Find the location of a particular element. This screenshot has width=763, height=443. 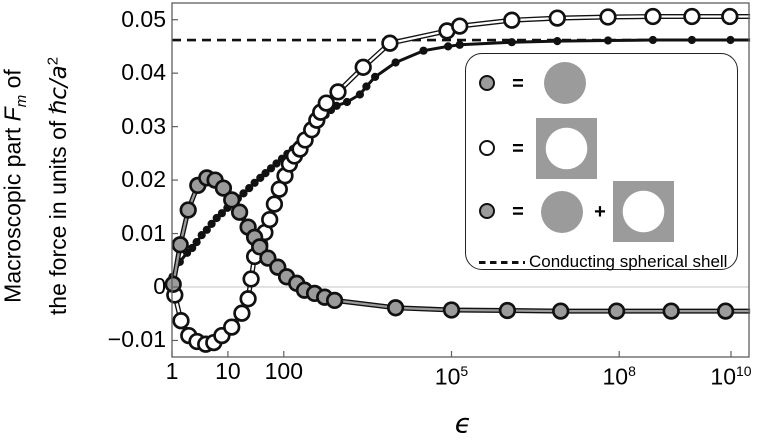

x-tick-label: 1 is located at coordinates (172, 371).